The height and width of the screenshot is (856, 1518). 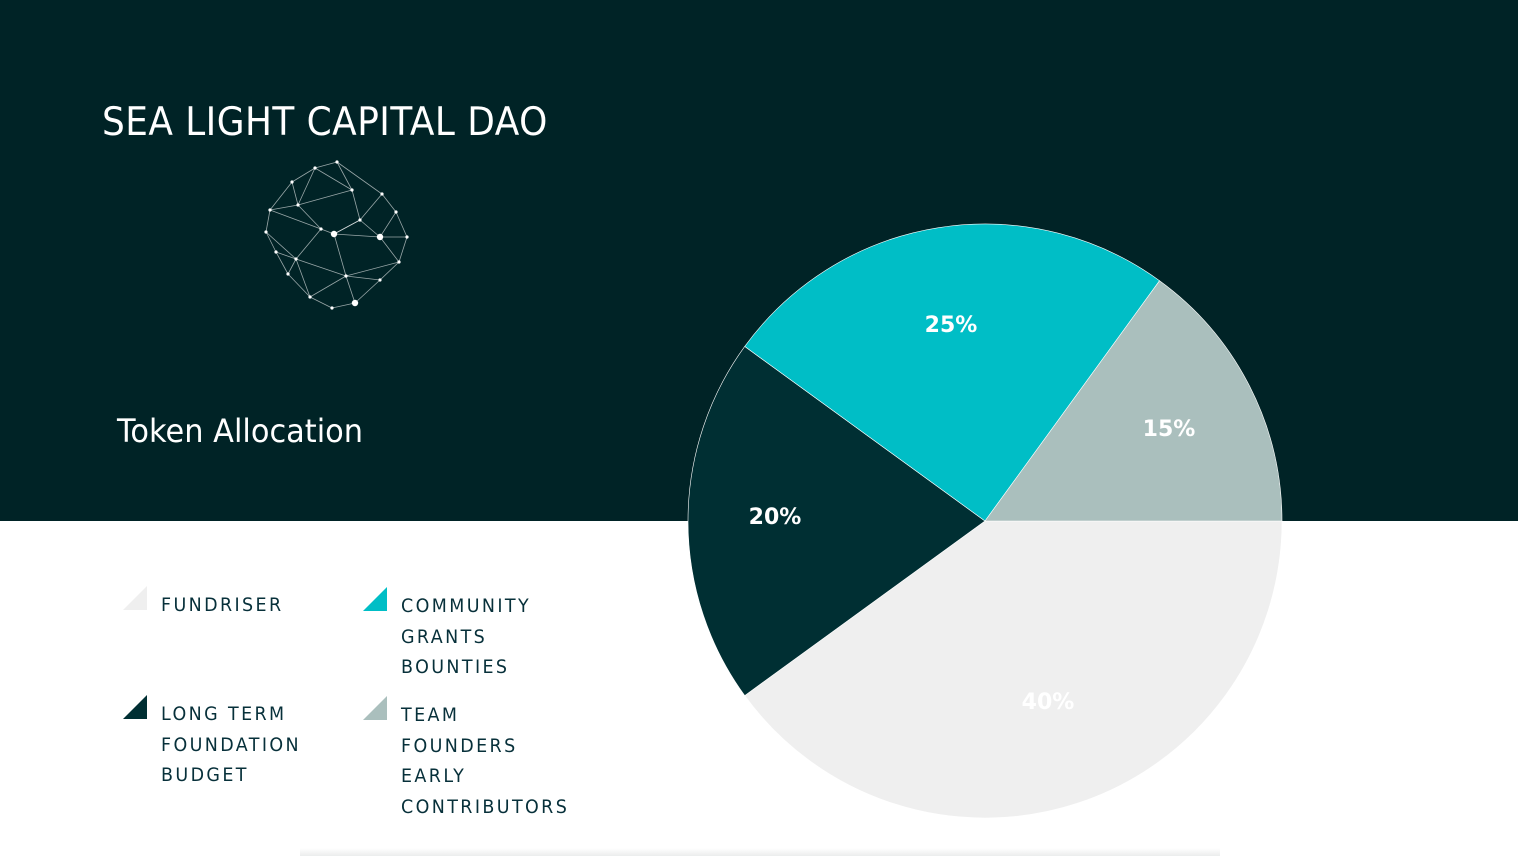 I want to click on legend-text: LONG TERM FOUNDATION BUDGET, so click(x=237, y=745).